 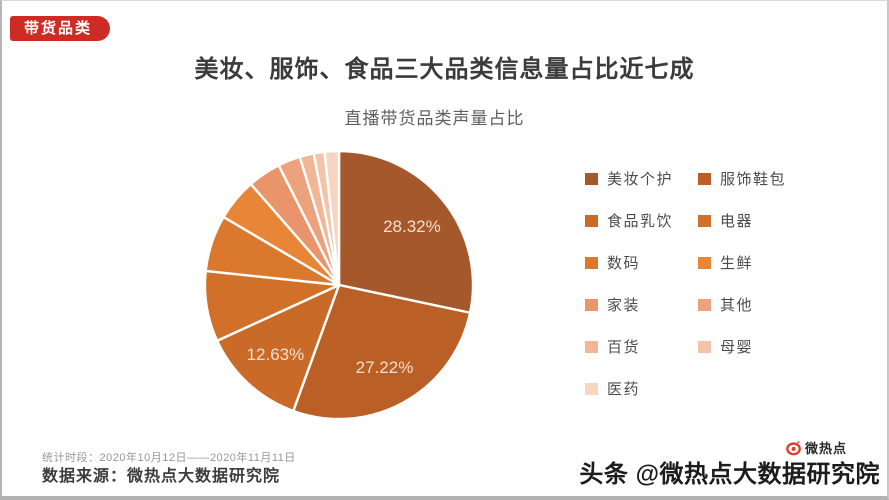 I want to click on legend-item-家装: 家装, so click(x=641, y=304).